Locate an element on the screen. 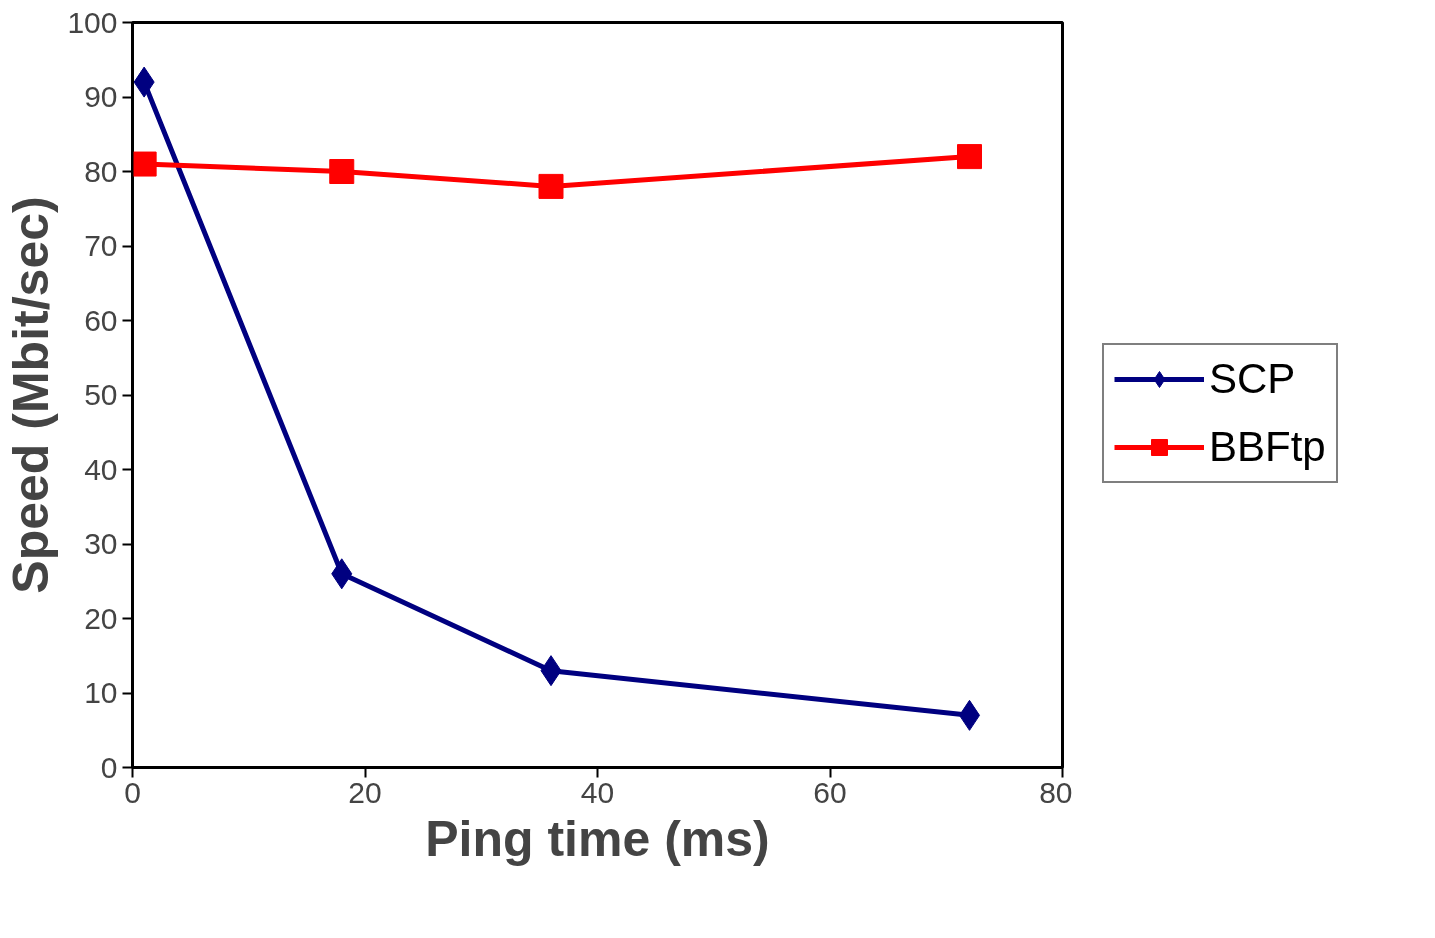 This screenshot has width=1435, height=938. y-tick-label: 0 is located at coordinates (109, 767).